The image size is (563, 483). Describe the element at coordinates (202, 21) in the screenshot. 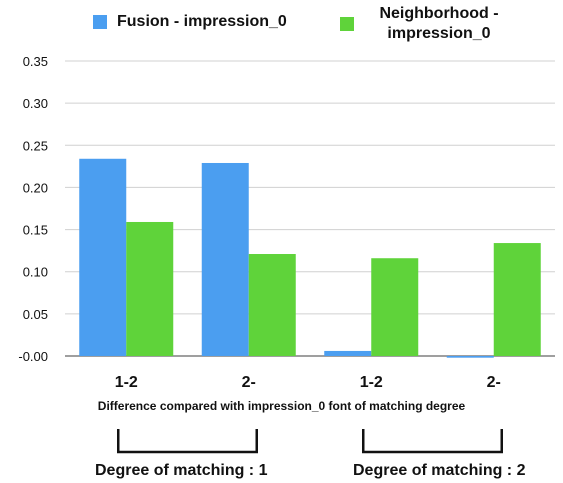

I see `legend-label-fusion: Fusion - impression_0` at that location.